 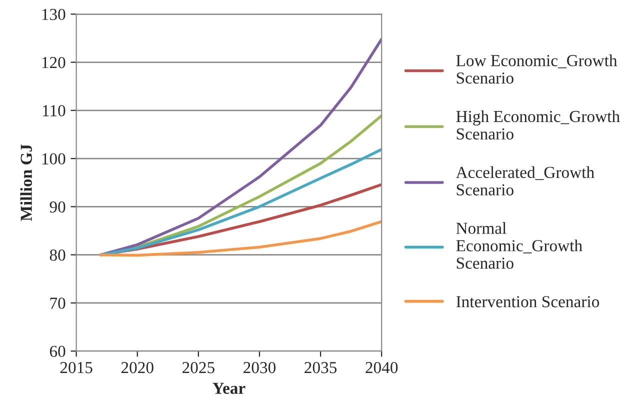 What do you see at coordinates (54, 14) in the screenshot?
I see `y-tick-label: 130` at bounding box center [54, 14].